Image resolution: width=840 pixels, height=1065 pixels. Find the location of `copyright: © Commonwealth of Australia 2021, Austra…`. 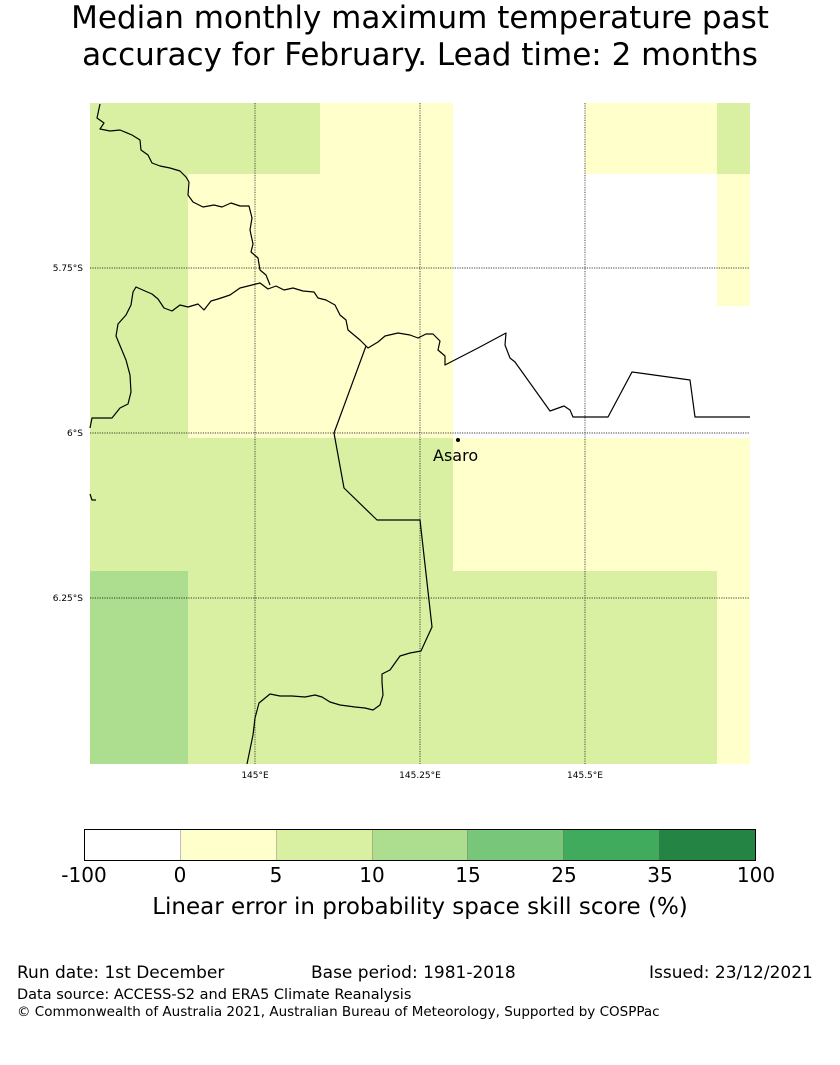

copyright: © Commonwealth of Australia 2021, Austra… is located at coordinates (338, 1012).